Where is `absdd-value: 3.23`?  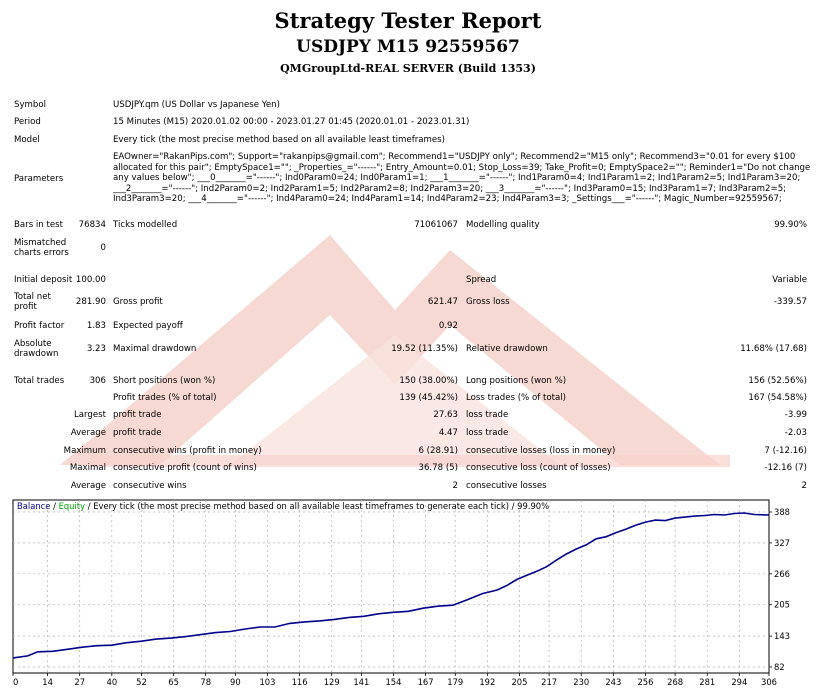
absdd-value: 3.23 is located at coordinates (96, 349).